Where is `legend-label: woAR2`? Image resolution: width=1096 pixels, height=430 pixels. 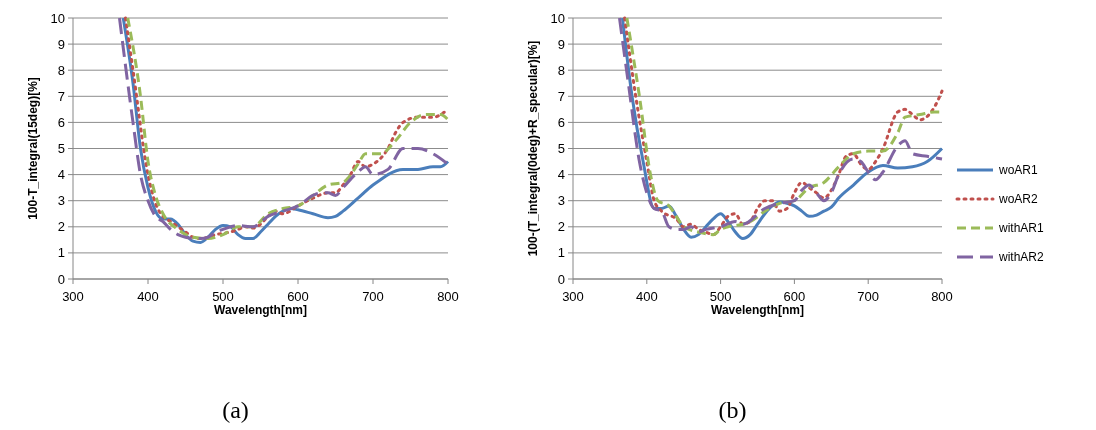
legend-label: woAR2 is located at coordinates (1018, 199).